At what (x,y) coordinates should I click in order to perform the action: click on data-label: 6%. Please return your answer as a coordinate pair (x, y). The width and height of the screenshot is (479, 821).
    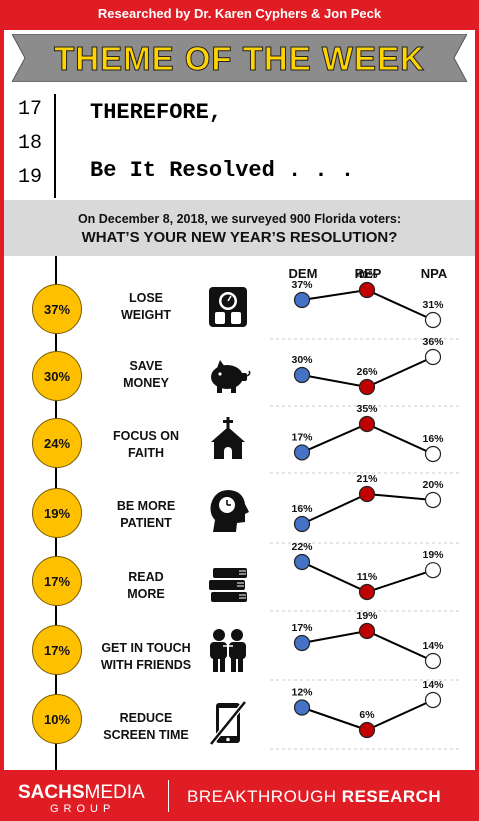
    Looking at the image, I should click on (367, 715).